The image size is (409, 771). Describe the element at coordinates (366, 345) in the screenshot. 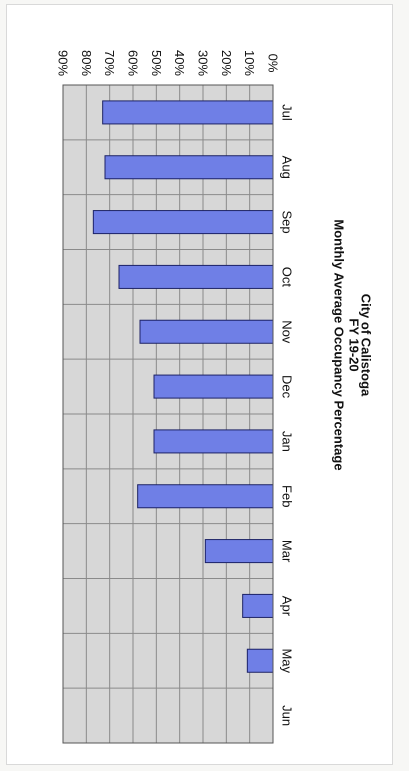

I see `chart-title: City of Calistoga` at that location.